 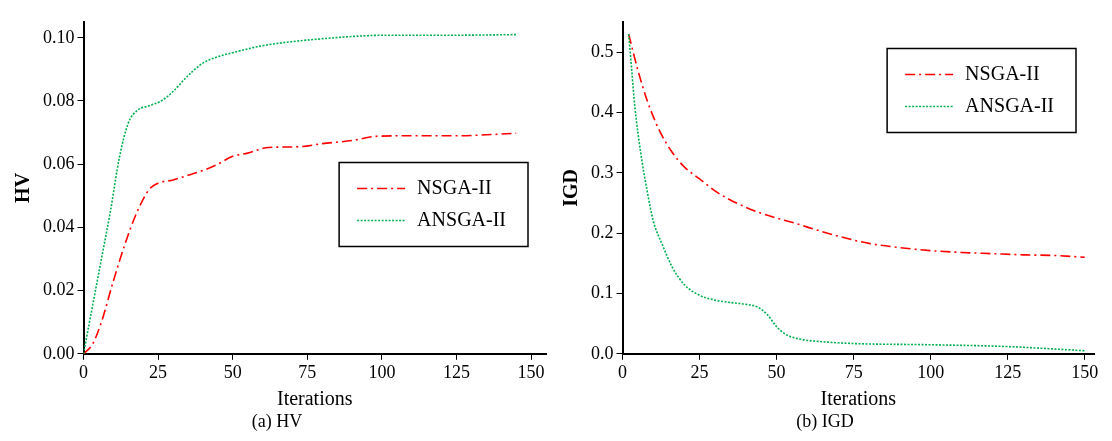 What do you see at coordinates (602, 292) in the screenshot?
I see `y-tick-label: 0.1` at bounding box center [602, 292].